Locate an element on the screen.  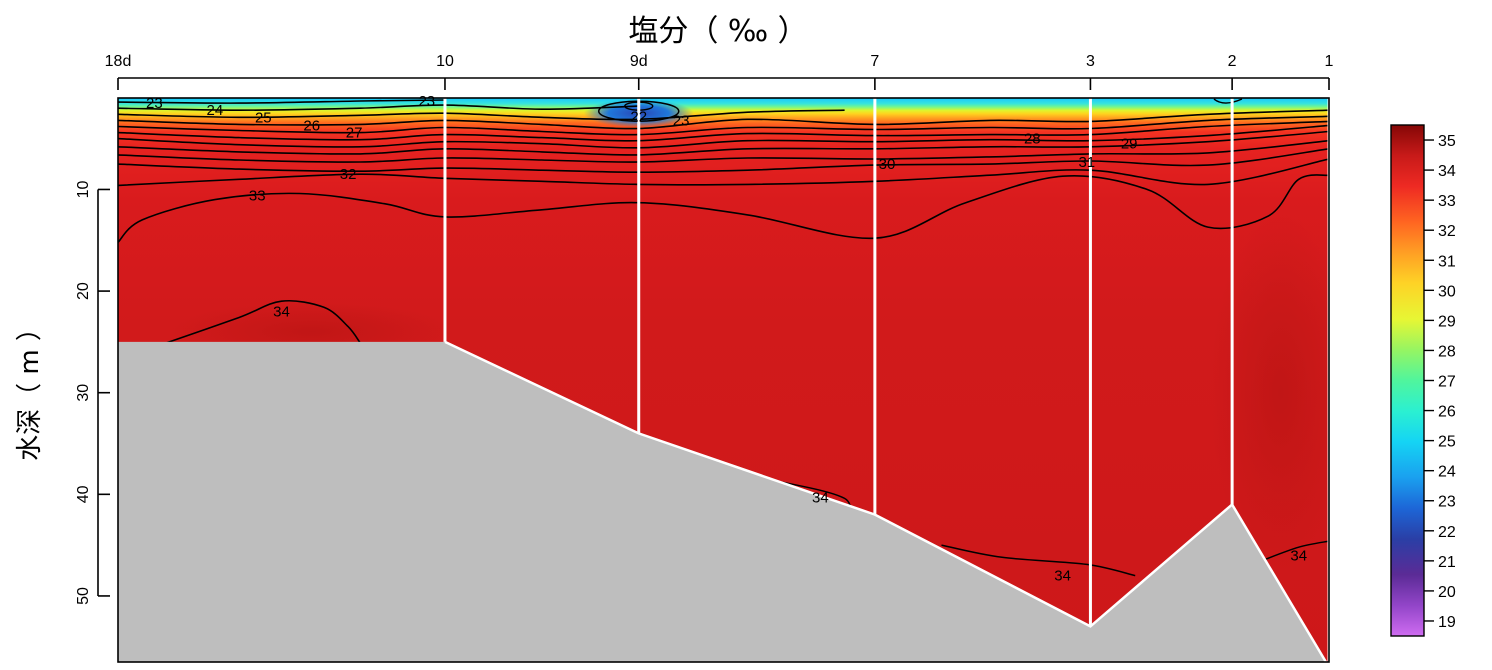
contour-label: 25 is located at coordinates (263, 117).